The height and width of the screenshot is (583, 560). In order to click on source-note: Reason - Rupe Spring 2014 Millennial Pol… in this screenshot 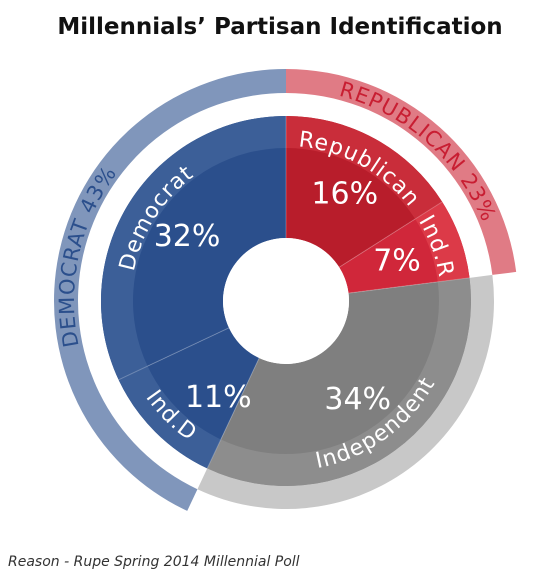, I will do `click(154, 562)`.